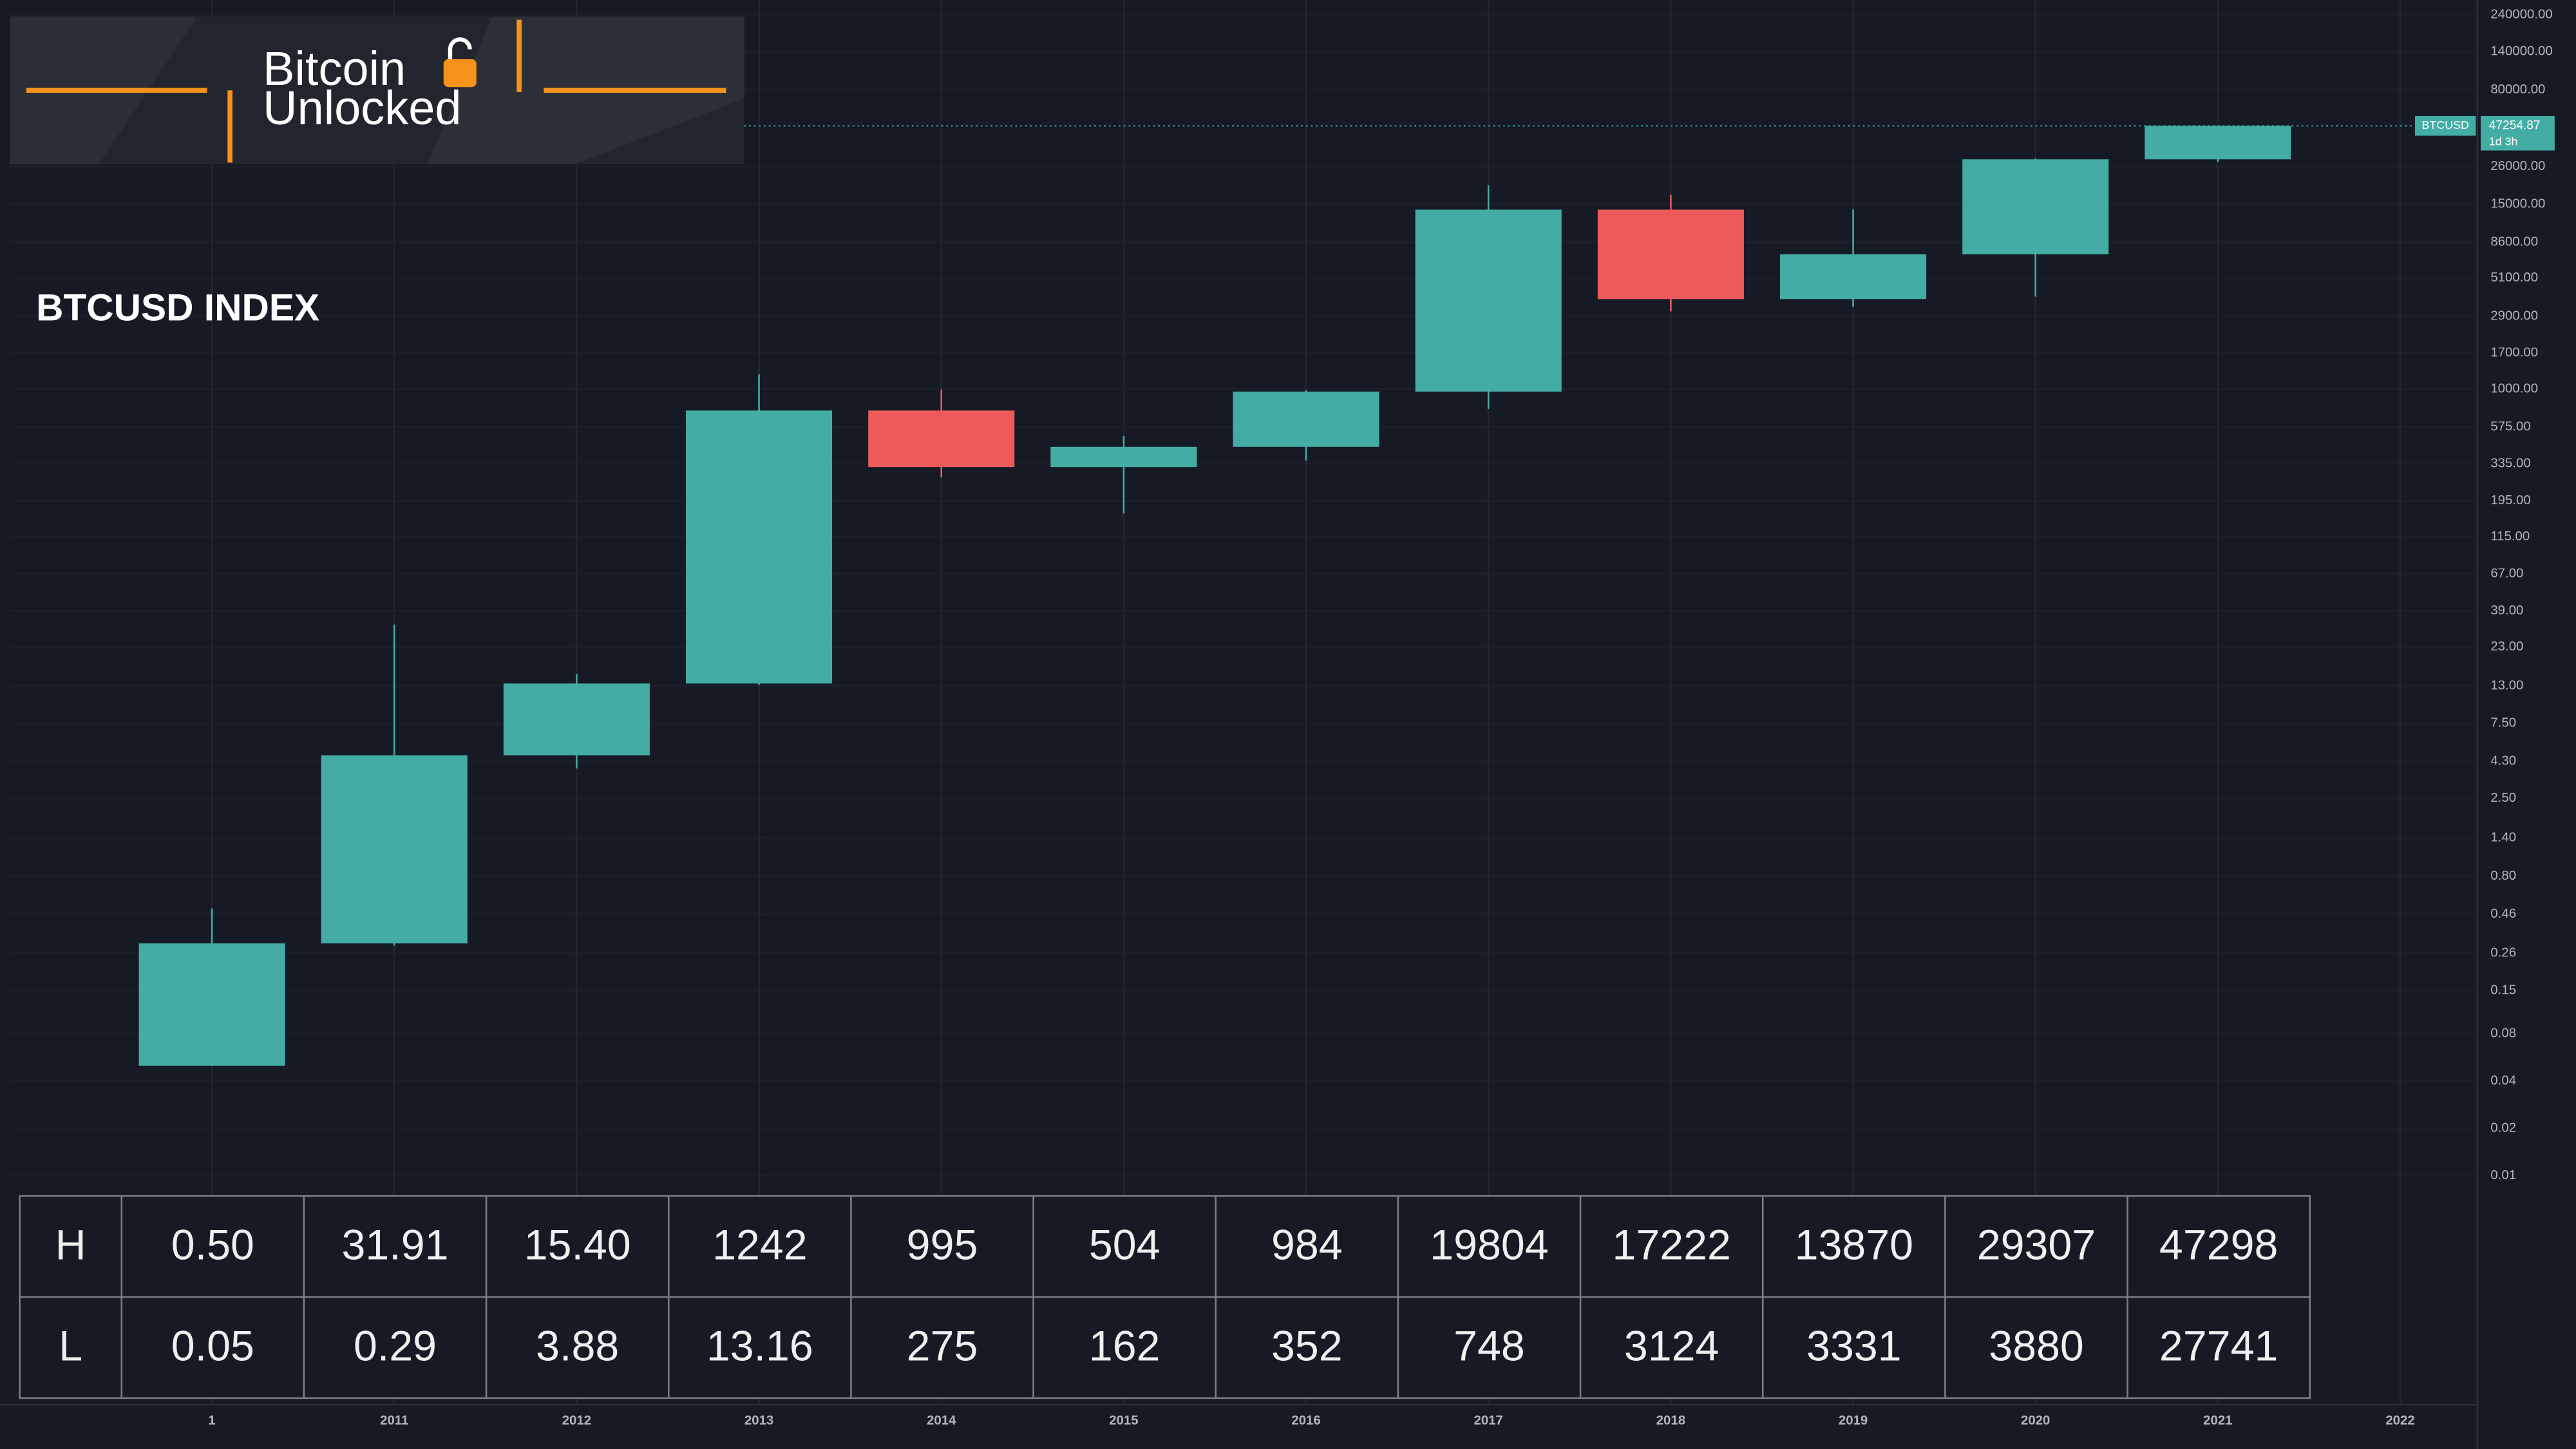 This screenshot has height=1449, width=2576. Describe the element at coordinates (758, 1421) in the screenshot. I see `x-tick-label: 2013` at that location.